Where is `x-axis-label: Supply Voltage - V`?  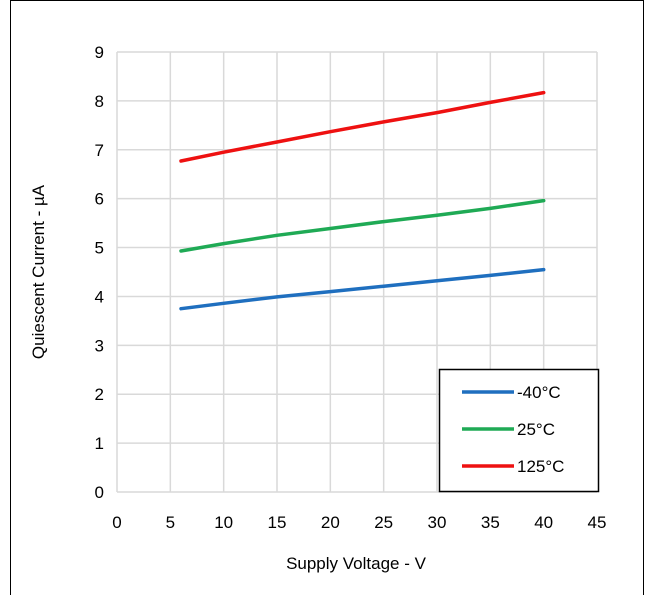
x-axis-label: Supply Voltage - V is located at coordinates (356, 563).